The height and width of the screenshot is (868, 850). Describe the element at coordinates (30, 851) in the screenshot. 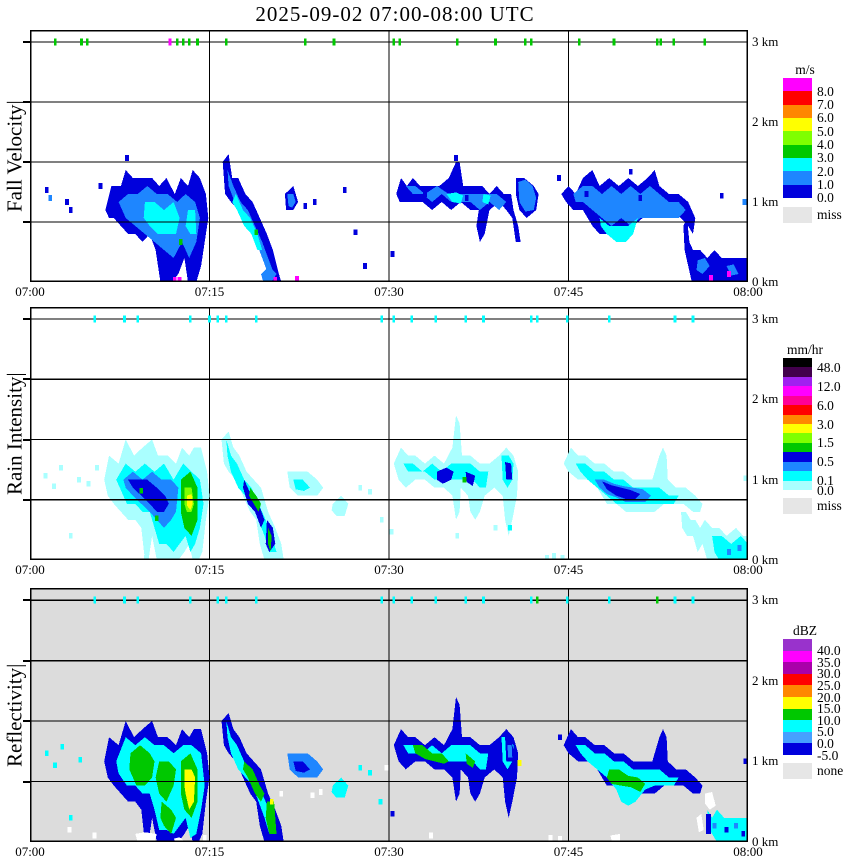

I see `x-tick-label: 07:00` at that location.